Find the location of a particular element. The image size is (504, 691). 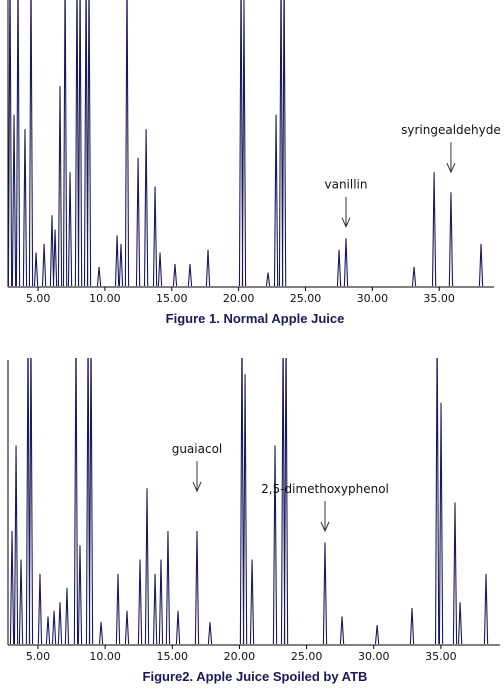

annotation: vanillin is located at coordinates (345, 185).